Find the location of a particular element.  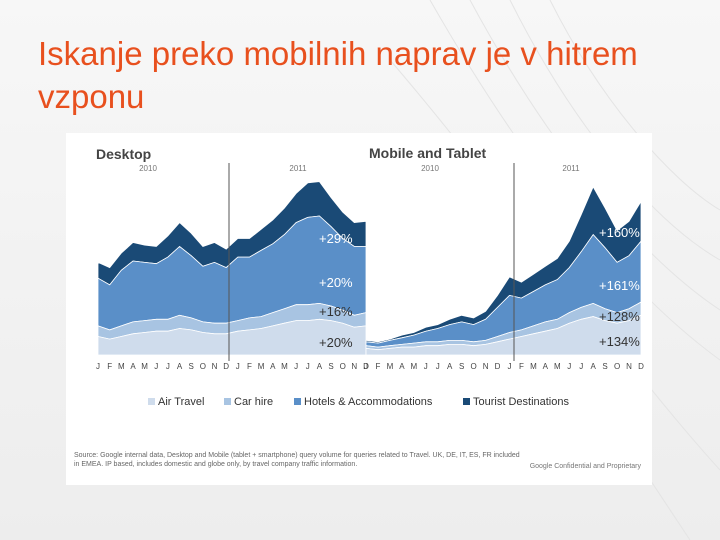

desktop-annotation-airtravel: +20% is located at coordinates (336, 342).